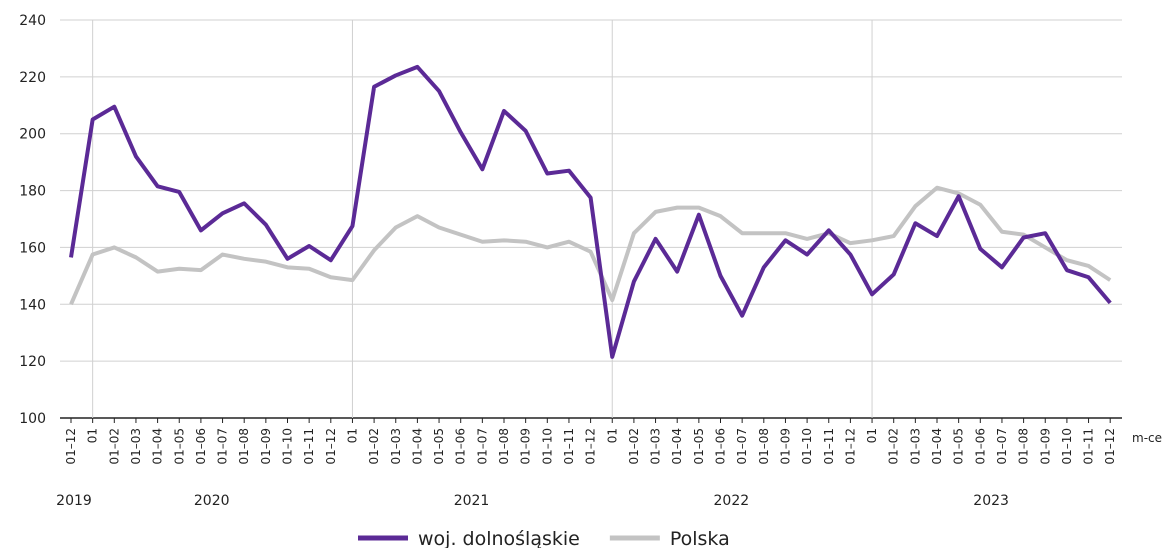 The height and width of the screenshot is (548, 1166). What do you see at coordinates (472, 501) in the screenshot?
I see `year-label: 2021` at bounding box center [472, 501].